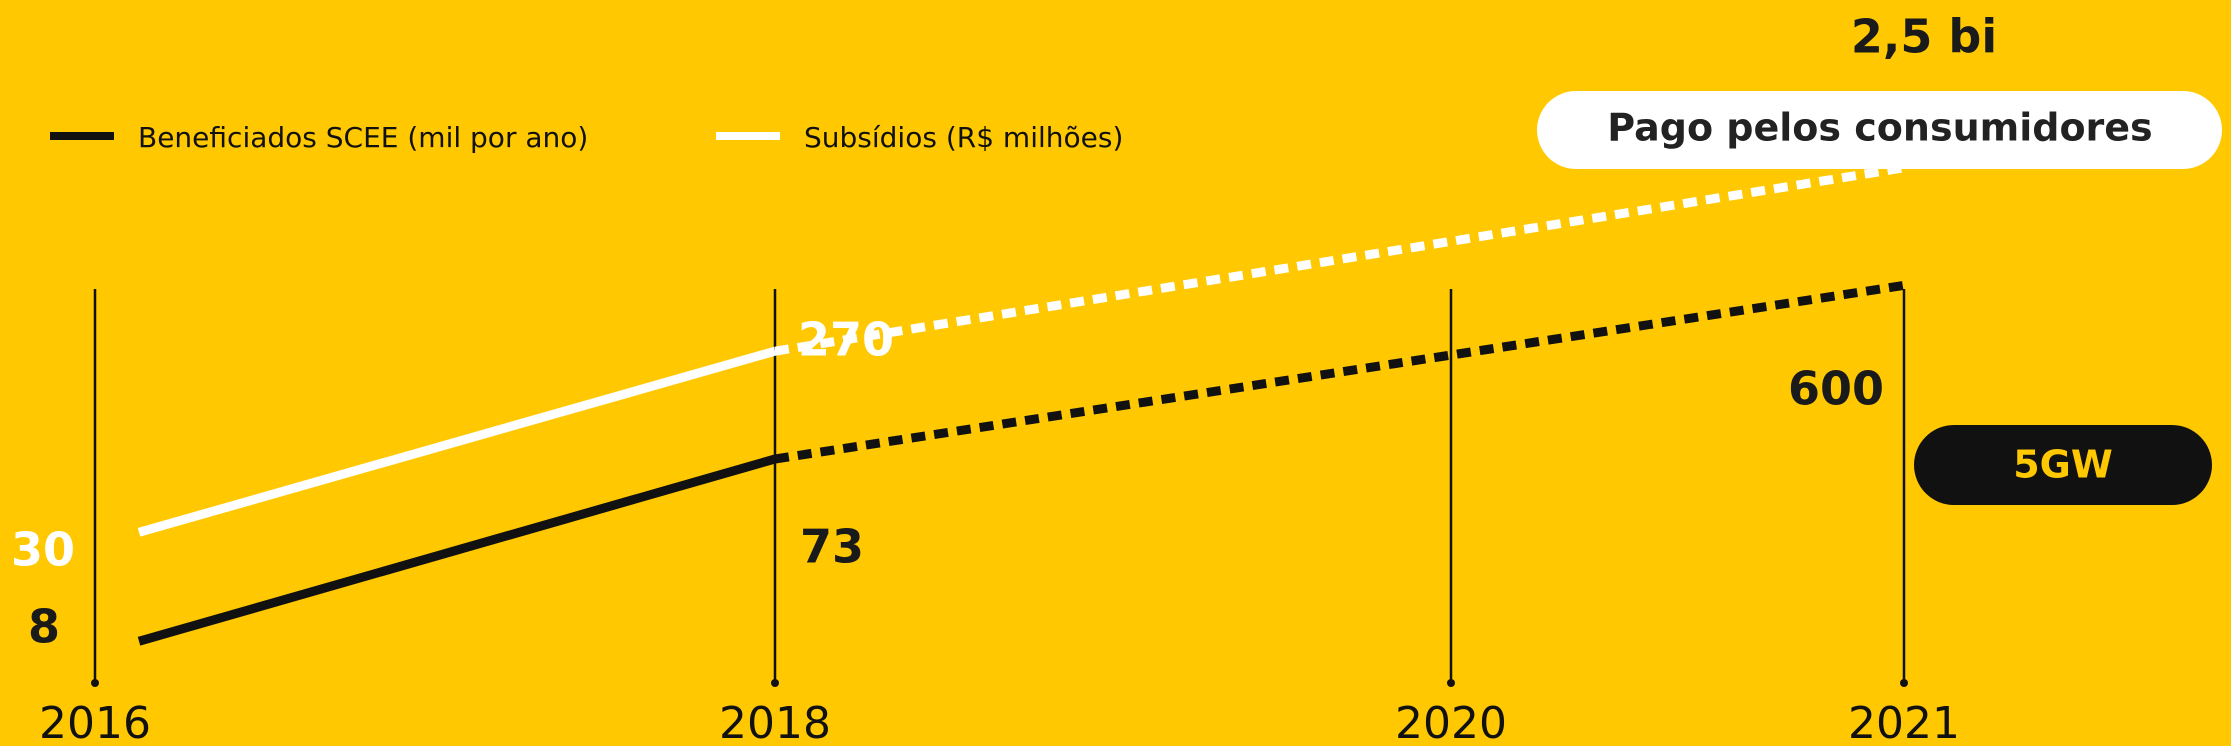  I want to click on value-label: 270, so click(846, 340).